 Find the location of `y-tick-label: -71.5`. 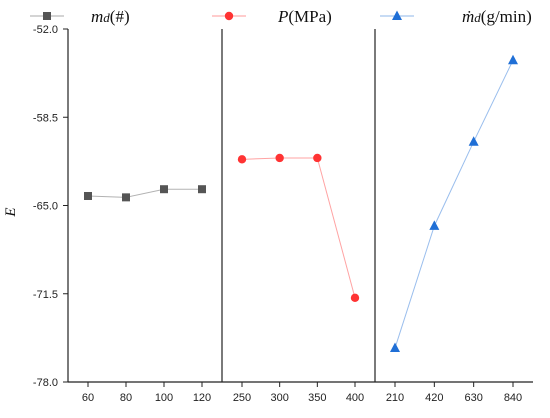

y-tick-label: -71.5 is located at coordinates (45, 295).